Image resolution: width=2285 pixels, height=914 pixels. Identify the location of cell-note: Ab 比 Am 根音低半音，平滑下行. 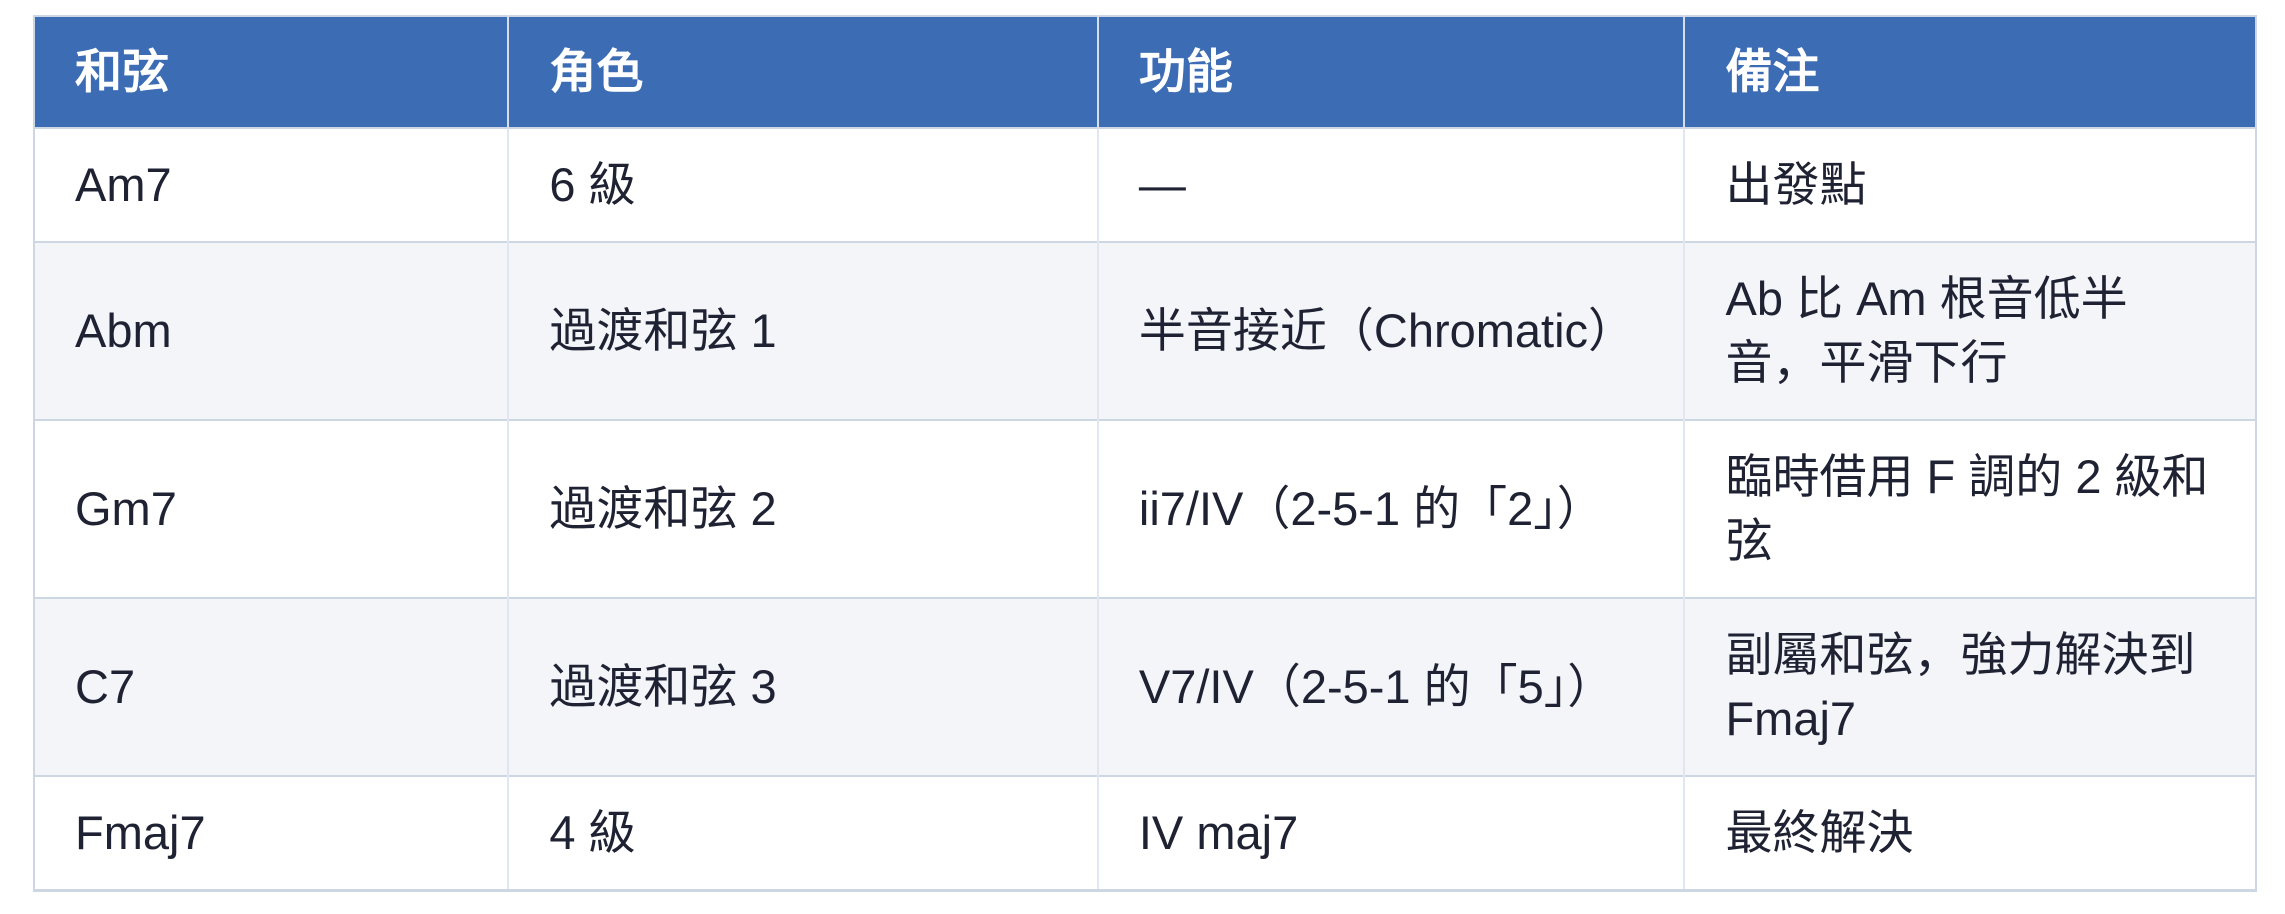
(1969, 330).